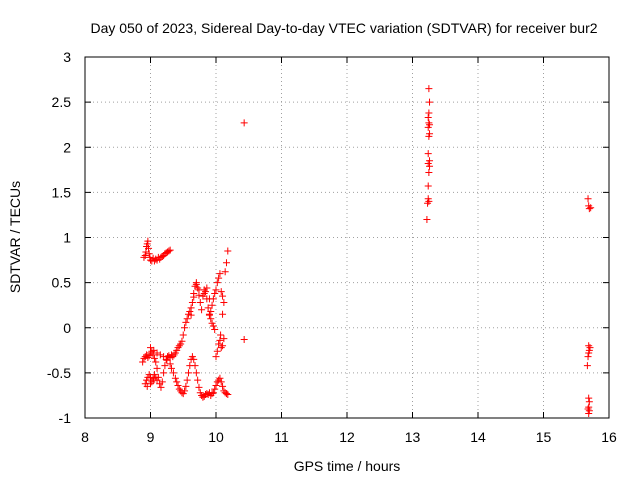 This screenshot has height=480, width=640. I want to click on x-tick-label: 15, so click(544, 437).